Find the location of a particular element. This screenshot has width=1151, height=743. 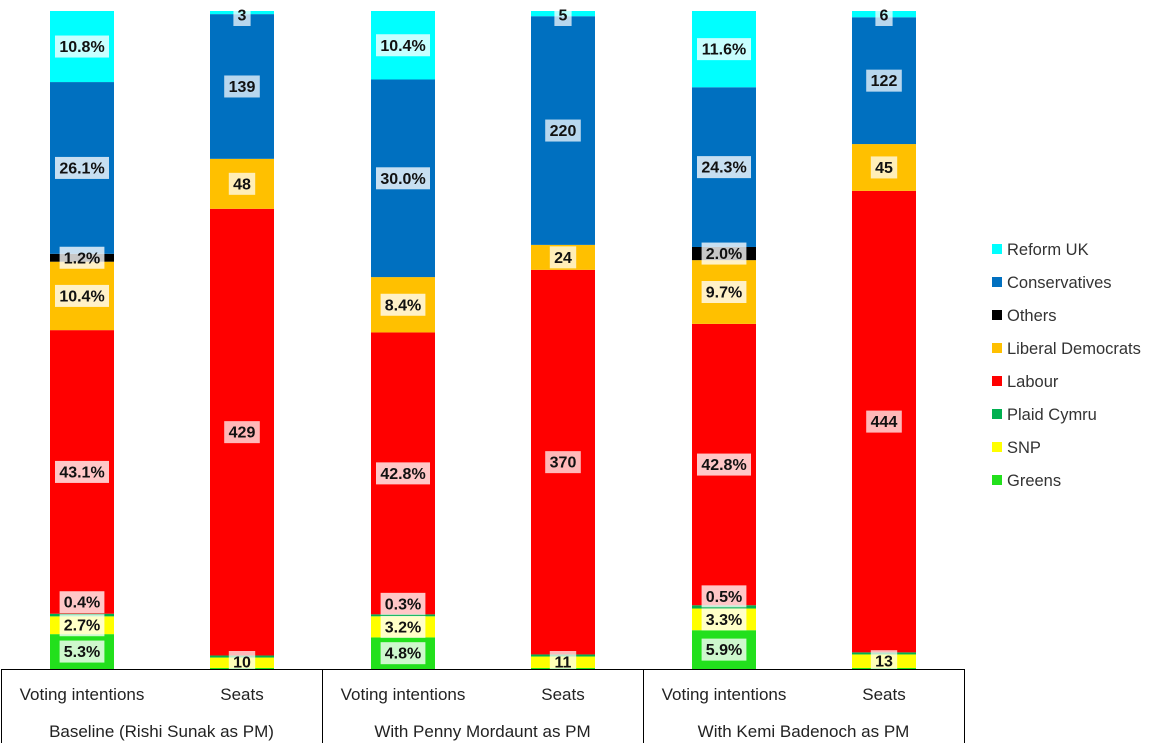

data-label-labour-5: 42.8% is located at coordinates (724, 464).